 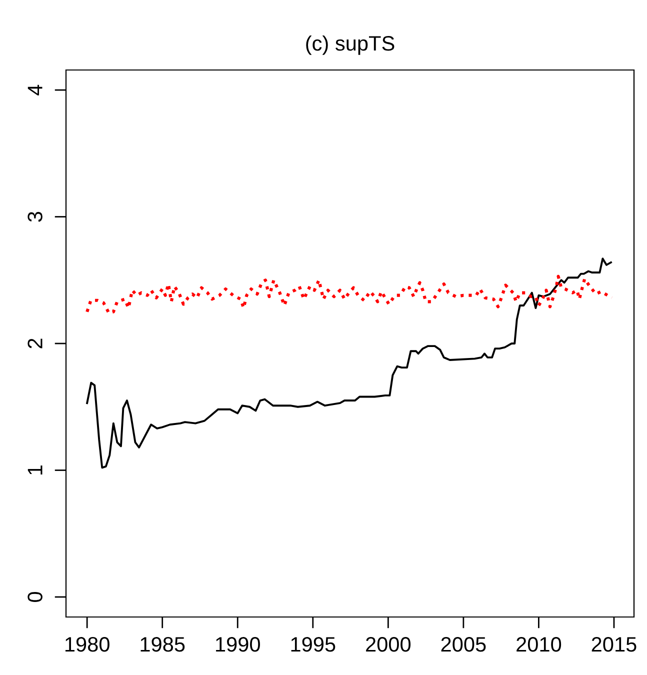 I want to click on y-tick-label: 2, so click(x=35, y=343).